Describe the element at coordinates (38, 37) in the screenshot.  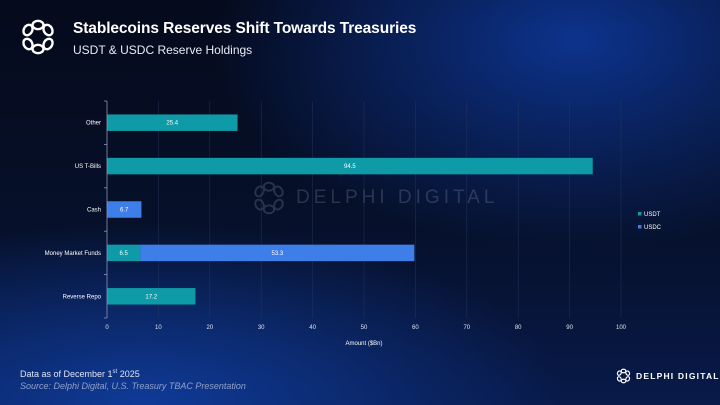
I see `delphi-logo-icon` at that location.